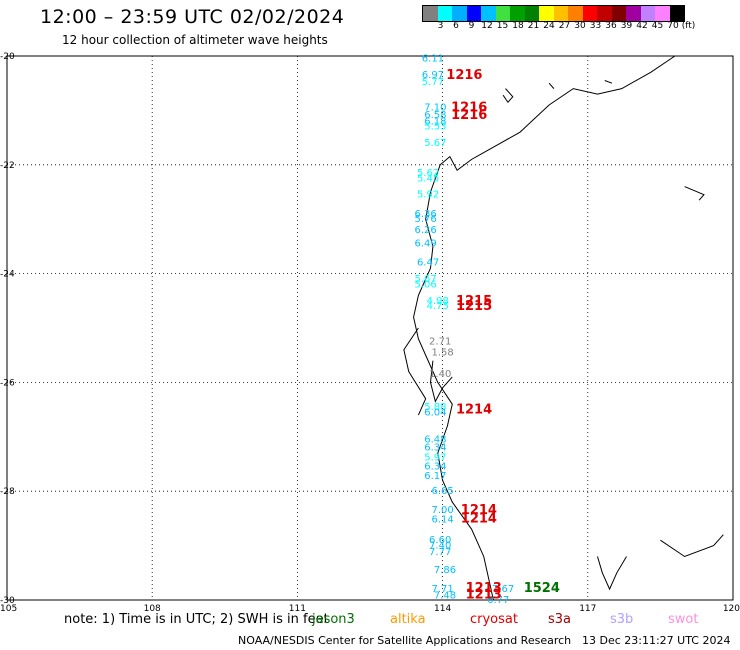  What do you see at coordinates (587, 609) in the screenshot?
I see `lon-tick-label: 117` at bounding box center [587, 609].